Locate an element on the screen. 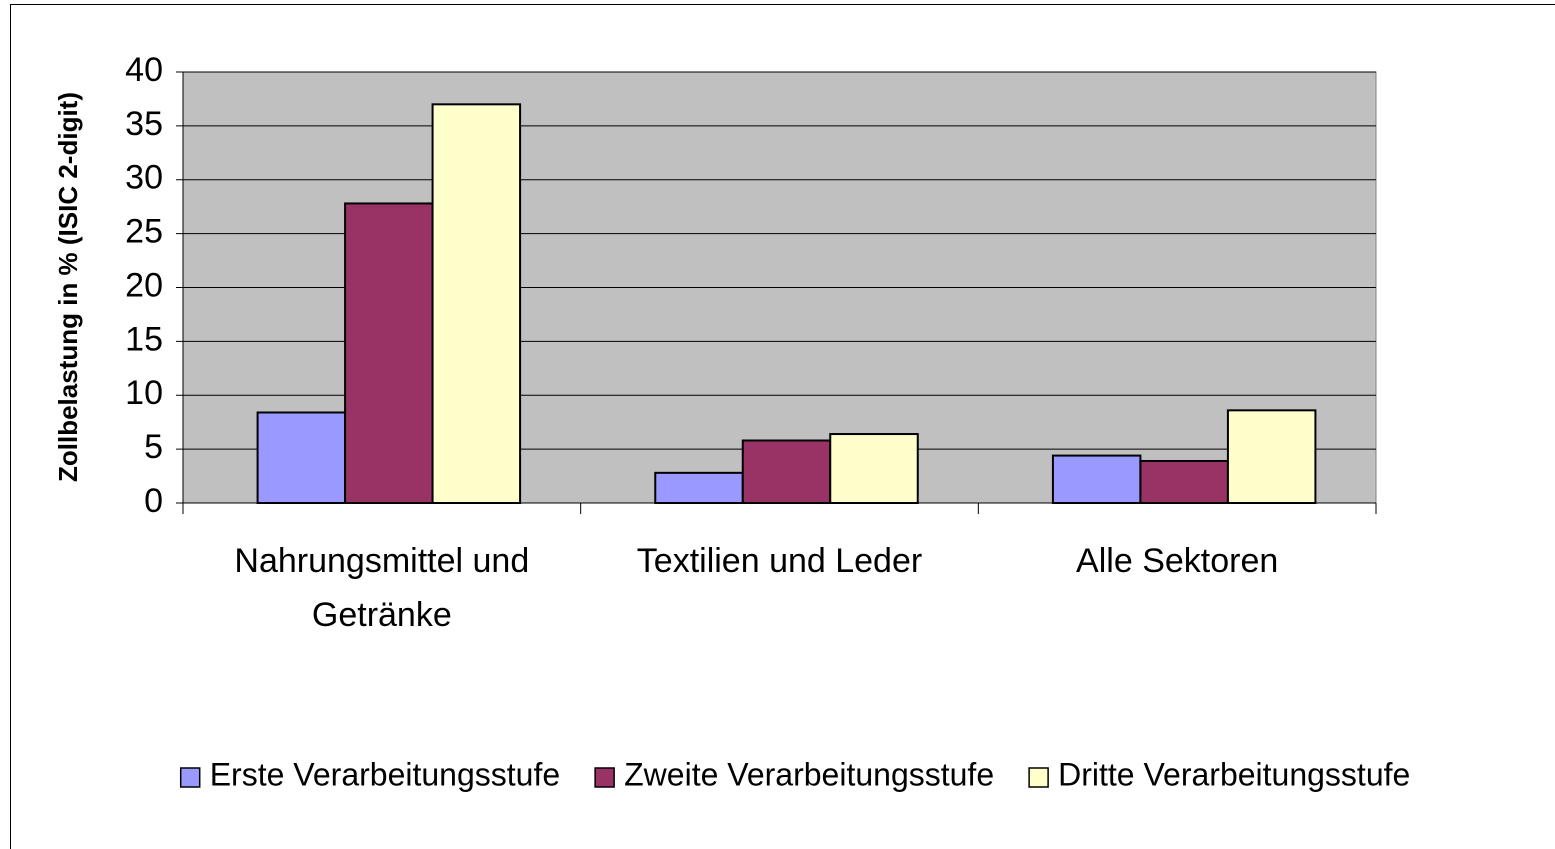 This screenshot has width=1555, height=849. x-tick-label: Nahrungsmittel und Getränke is located at coordinates (381, 588).